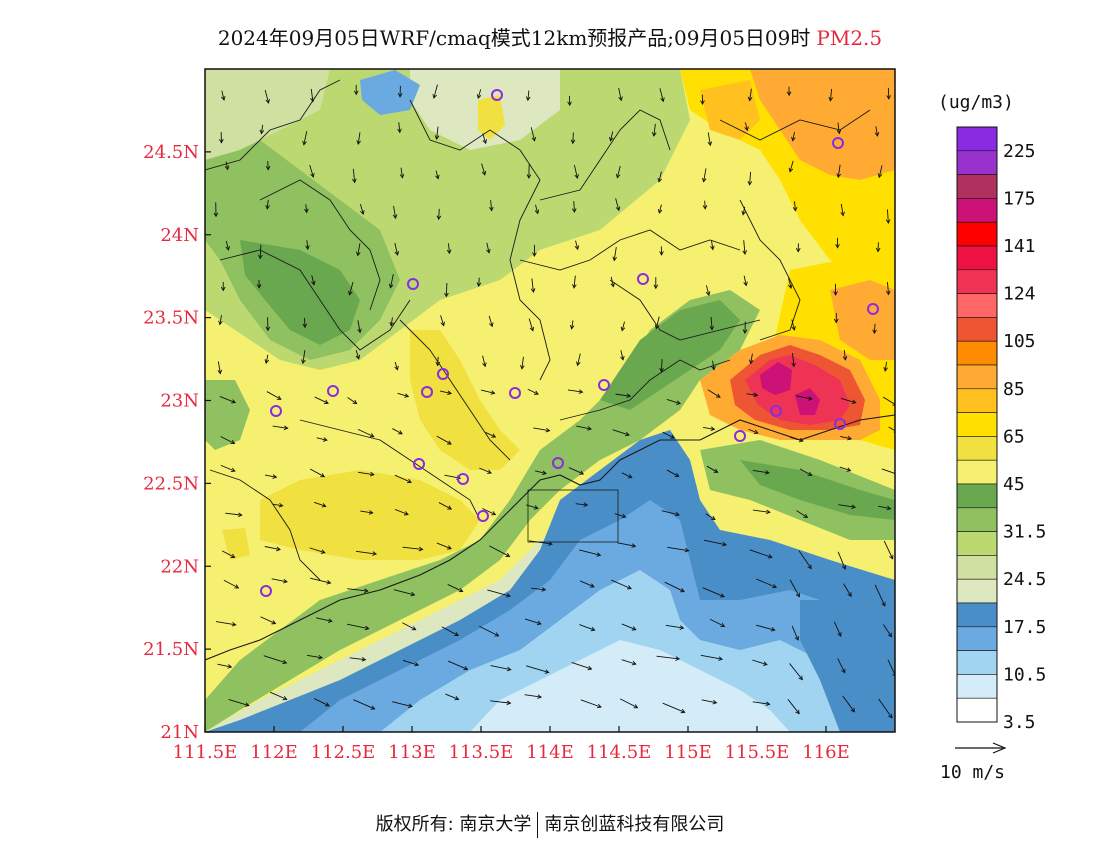  Describe the element at coordinates (179, 732) in the screenshot. I see `lat-tick-label: 21N` at that location.